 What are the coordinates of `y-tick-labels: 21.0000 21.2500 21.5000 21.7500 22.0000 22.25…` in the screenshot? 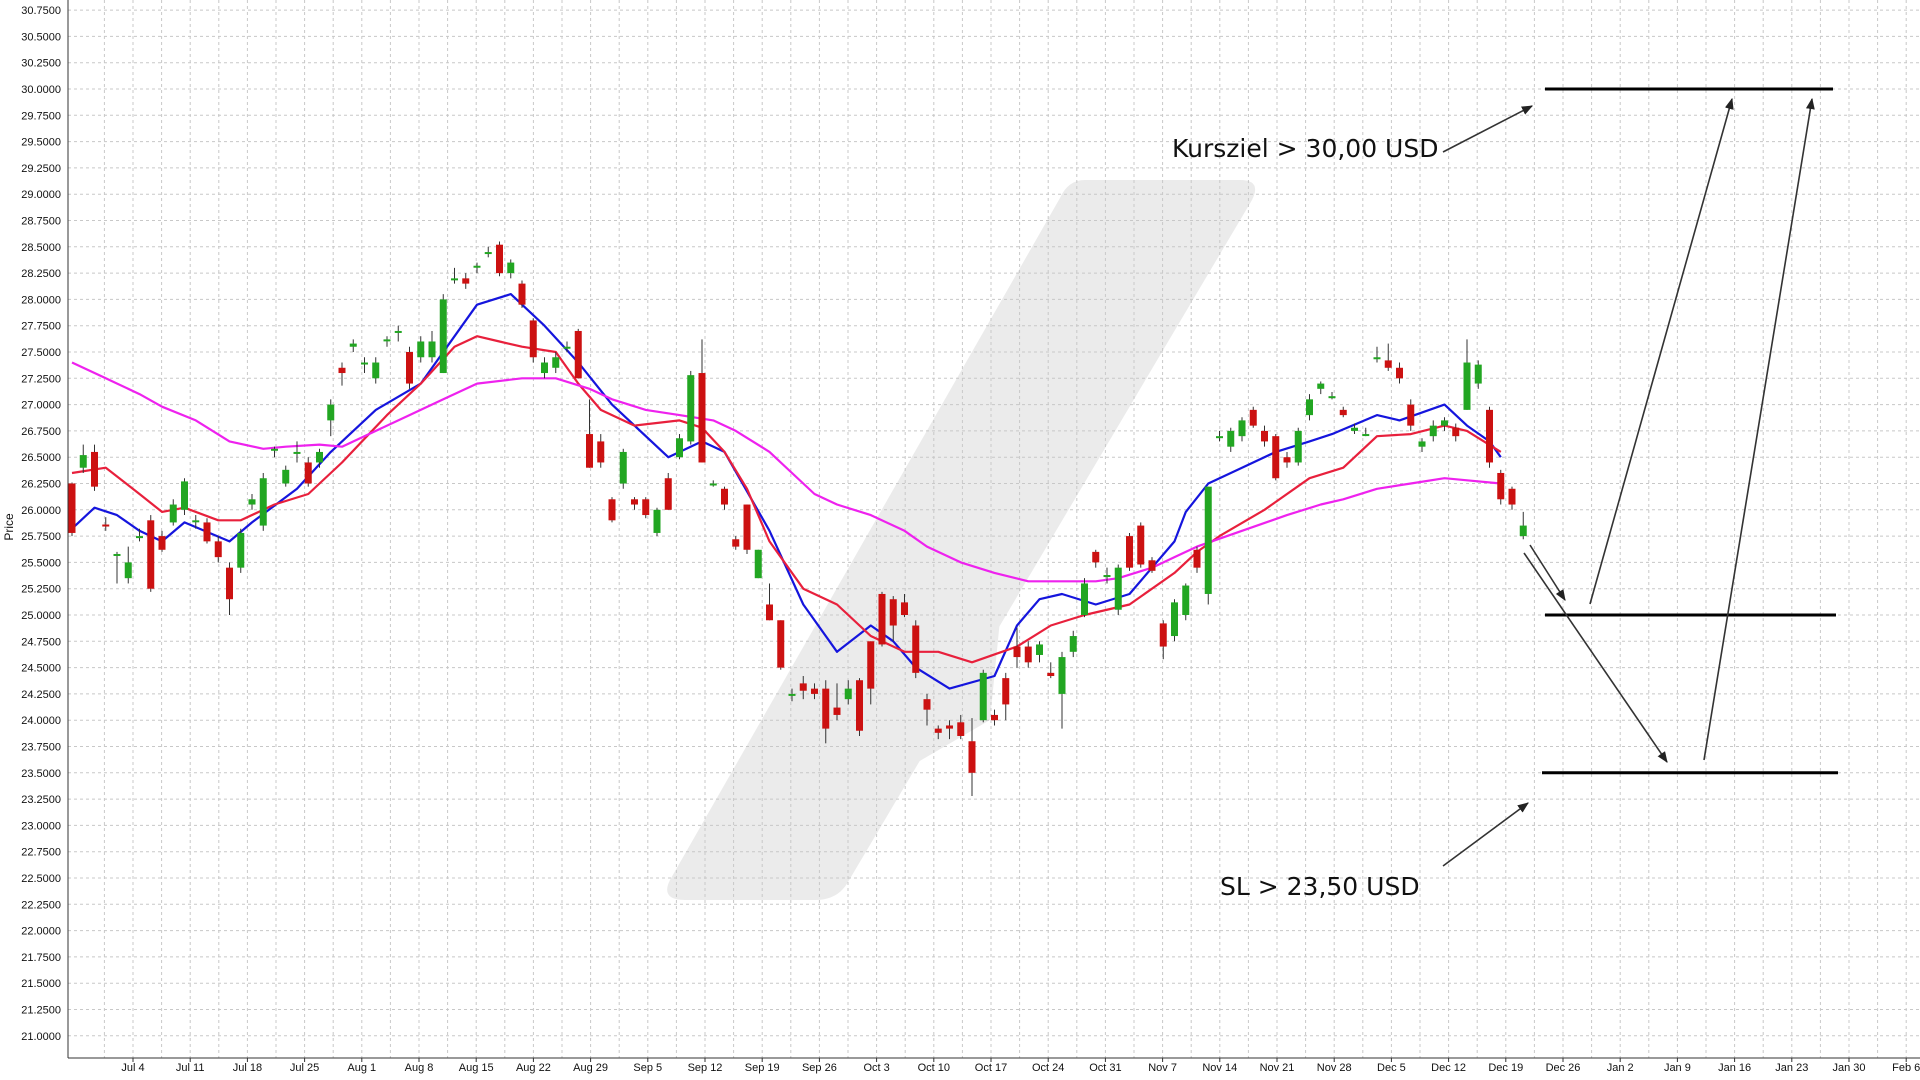 It's located at (41, 524).